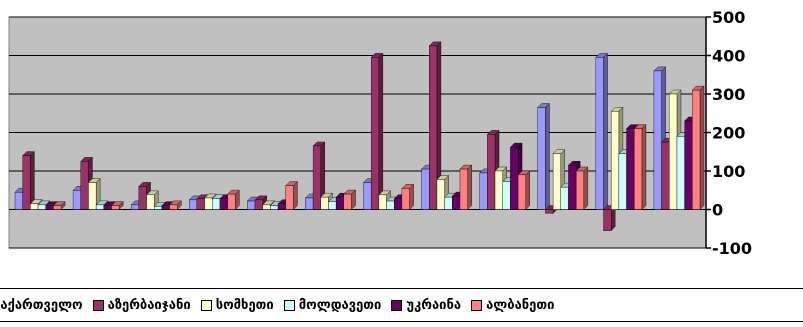 The height and width of the screenshot is (327, 803). I want to click on y-tick-label: -100, so click(732, 248).